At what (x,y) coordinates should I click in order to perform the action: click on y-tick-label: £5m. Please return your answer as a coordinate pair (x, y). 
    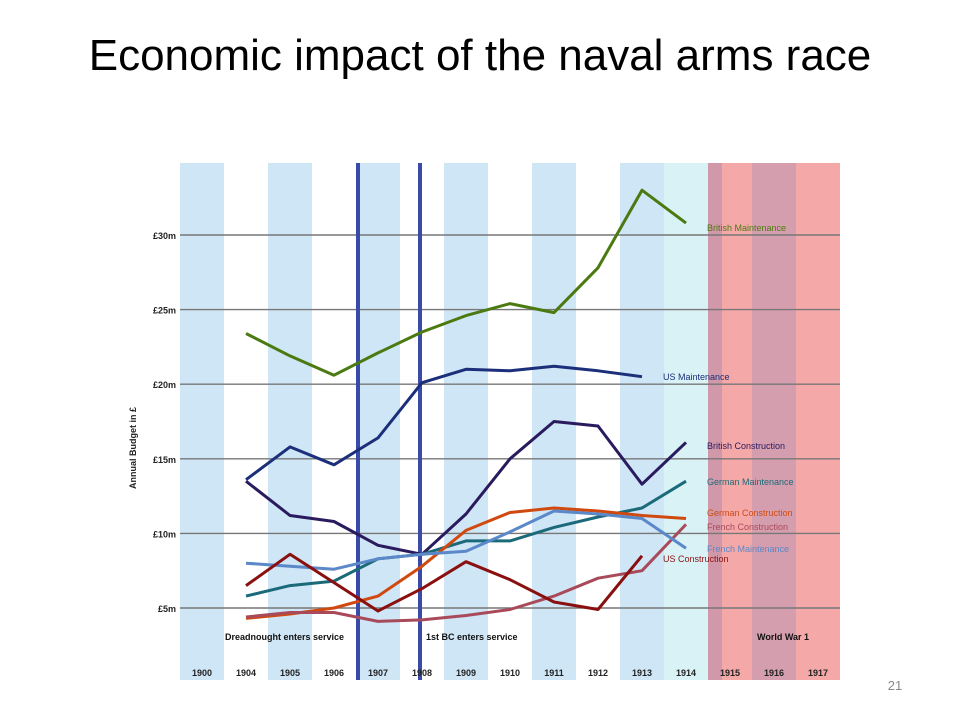
    Looking at the image, I should click on (167, 609).